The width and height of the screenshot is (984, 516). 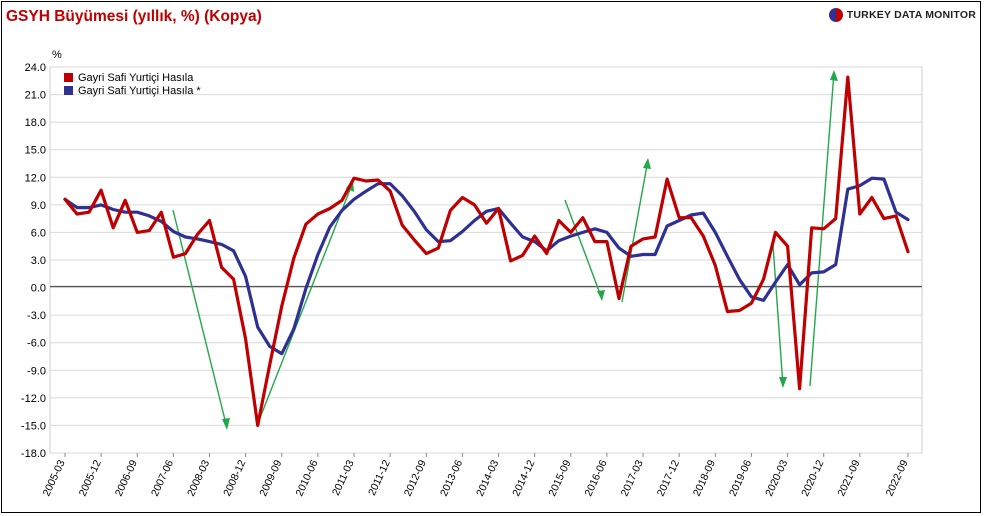 I want to click on y-tick-label: -18.0, so click(x=33, y=454).